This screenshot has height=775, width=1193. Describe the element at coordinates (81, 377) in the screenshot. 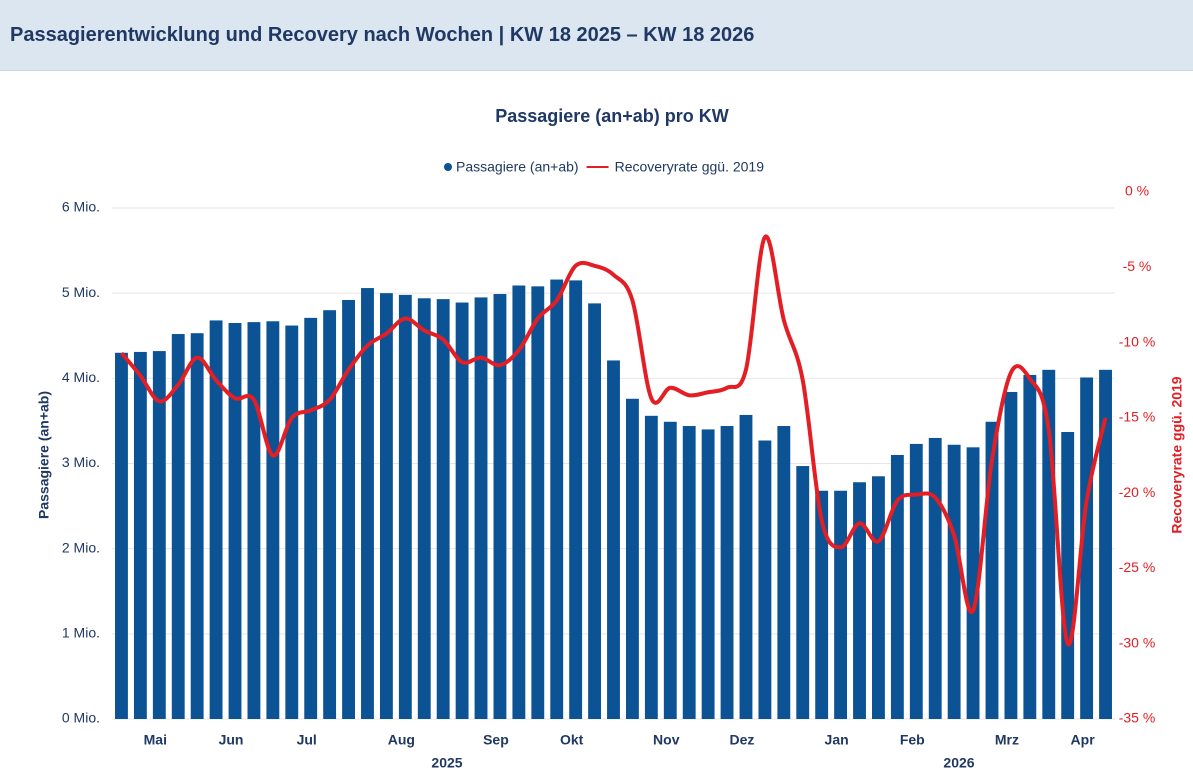

I see `y-tick-label: 4 Mio.` at that location.